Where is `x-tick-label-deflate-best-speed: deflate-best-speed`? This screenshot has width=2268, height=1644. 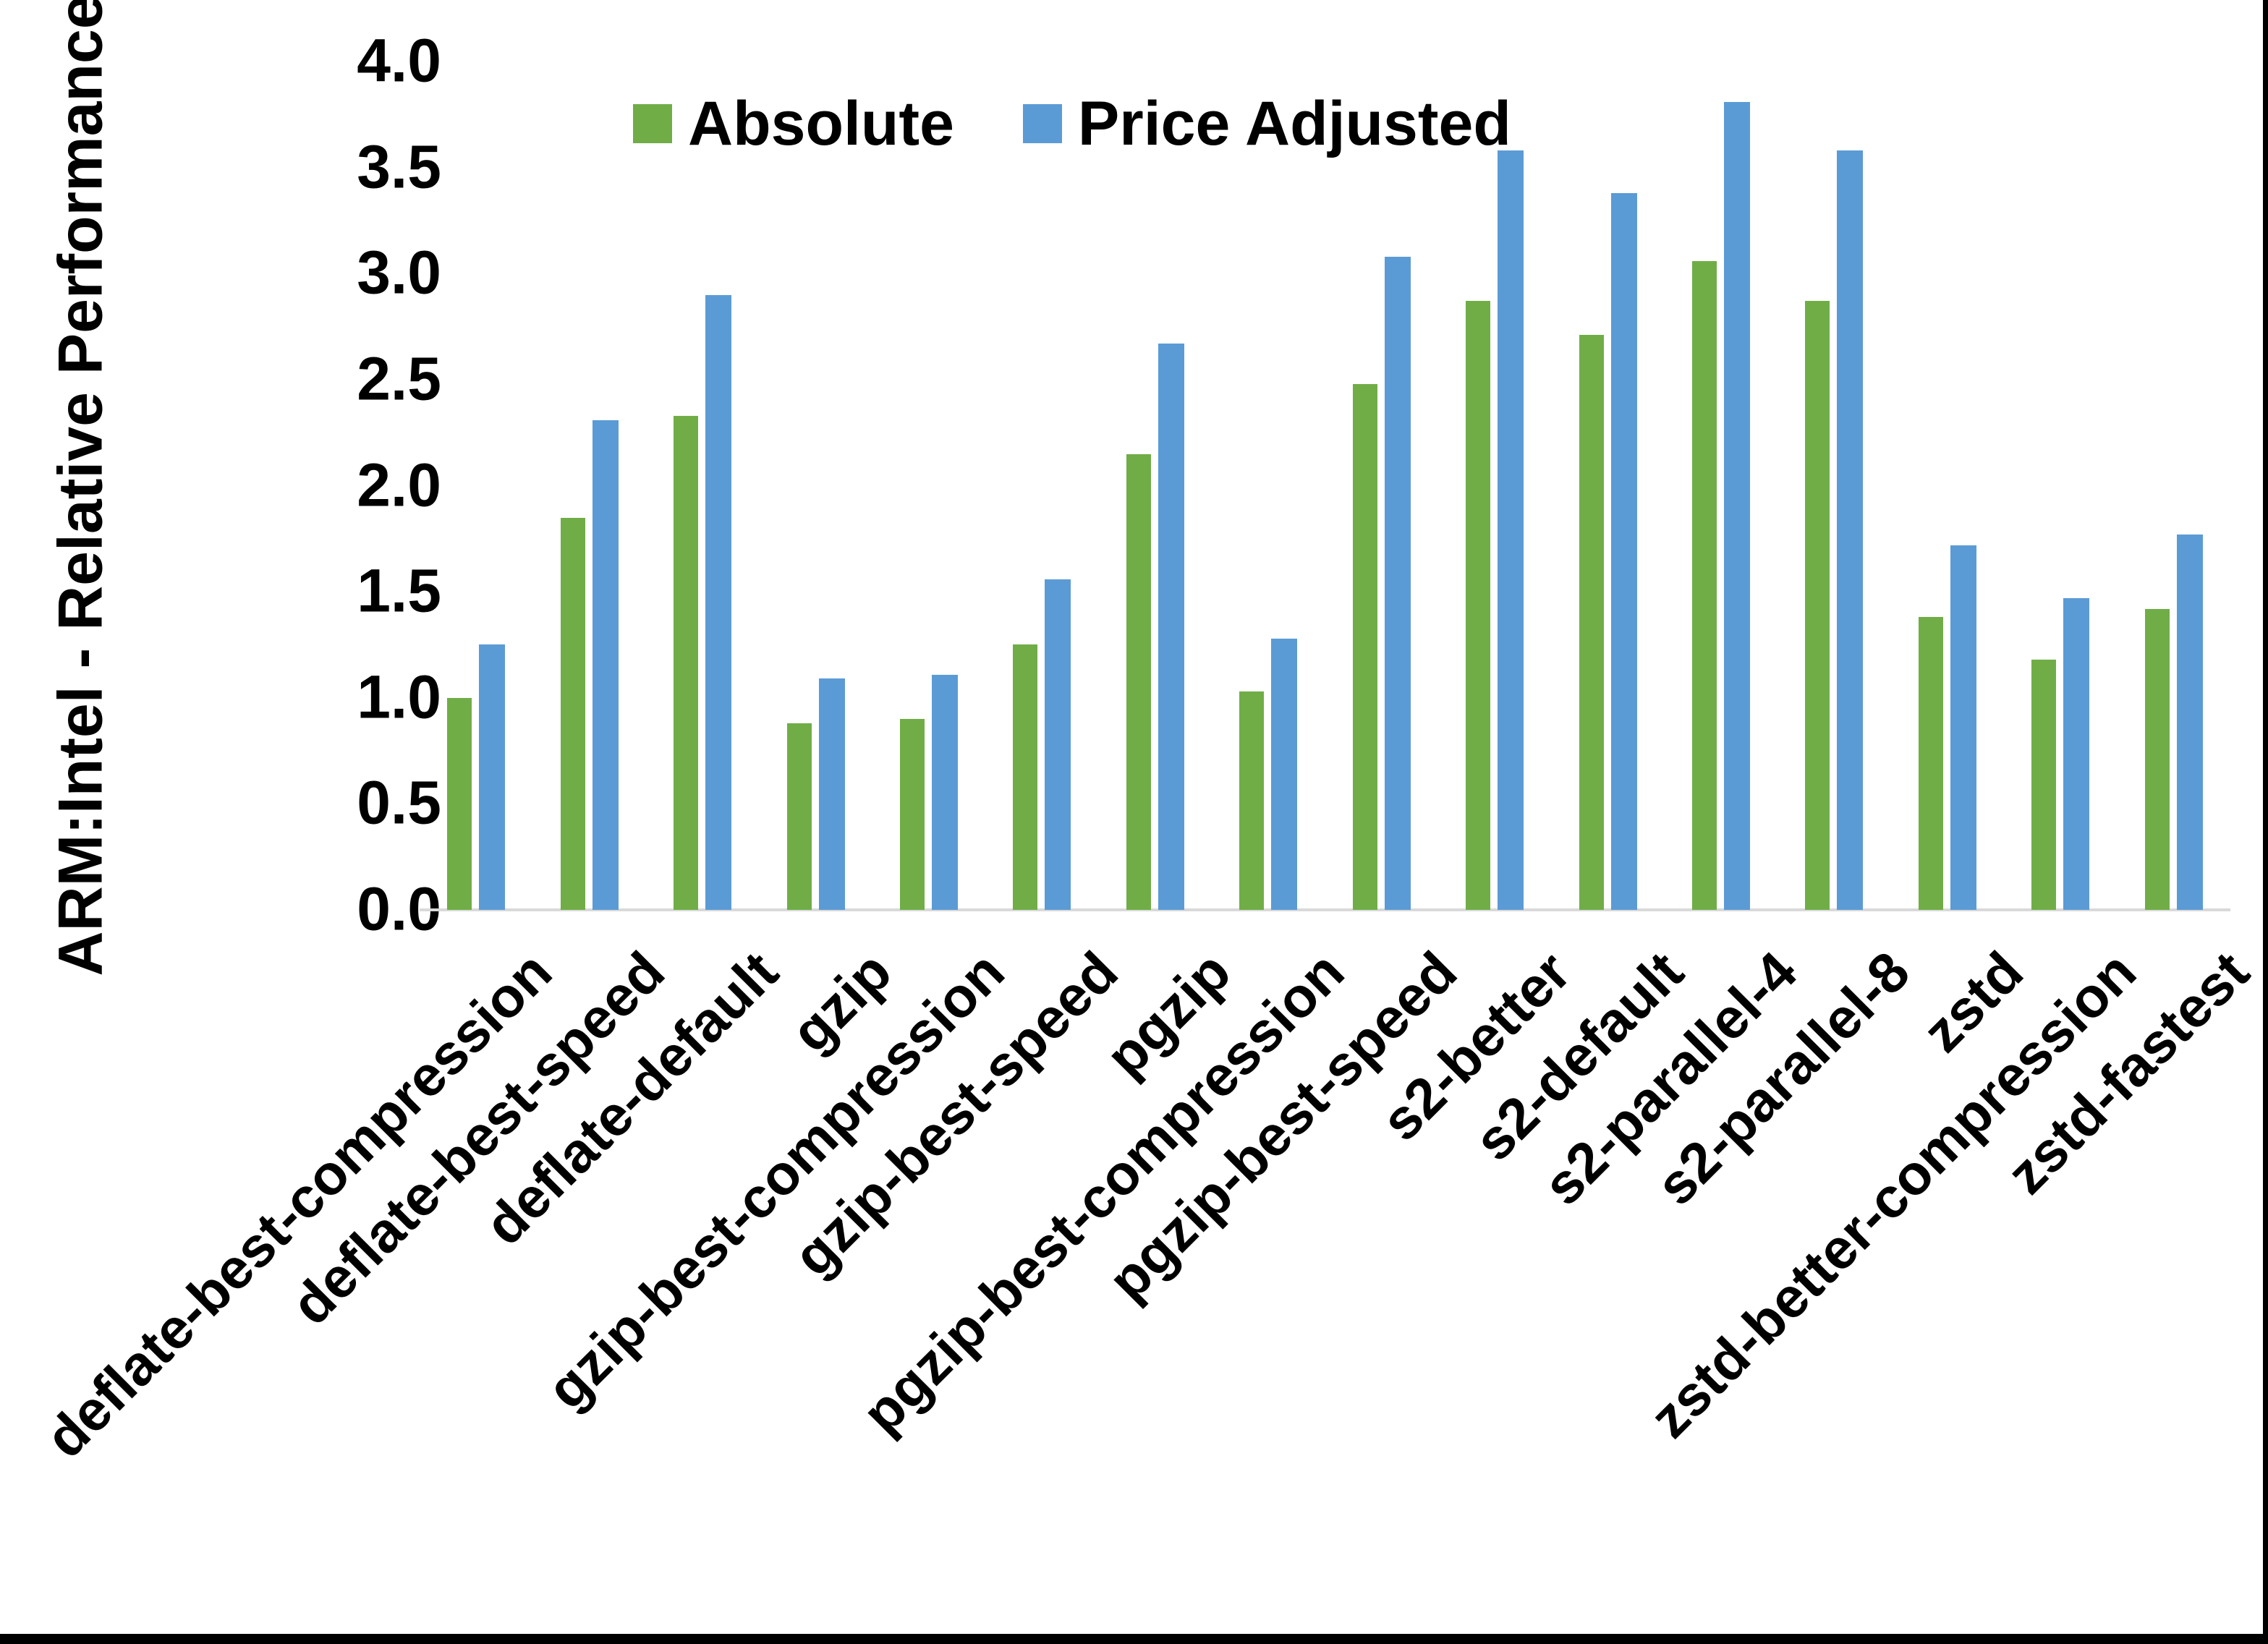
x-tick-label-deflate-best-speed: deflate-best-speed is located at coordinates (478, 1138).